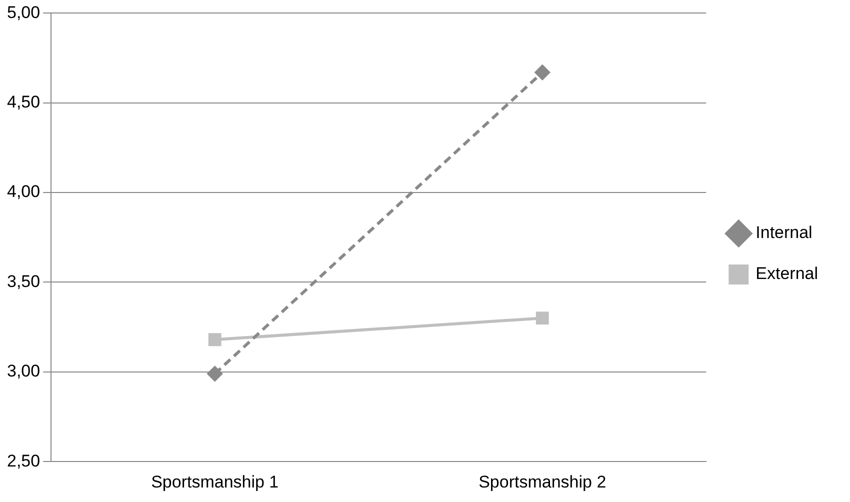 The height and width of the screenshot is (502, 850). Describe the element at coordinates (23, 281) in the screenshot. I see `y-tick-label: 3,50` at that location.